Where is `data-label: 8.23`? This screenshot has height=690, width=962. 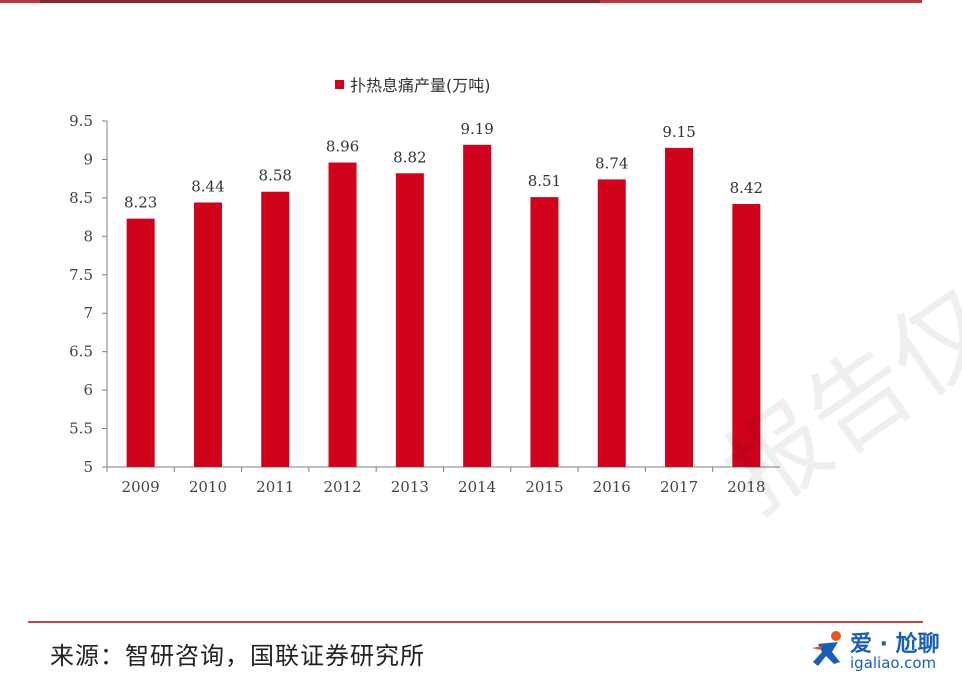
data-label: 8.23 is located at coordinates (140, 203).